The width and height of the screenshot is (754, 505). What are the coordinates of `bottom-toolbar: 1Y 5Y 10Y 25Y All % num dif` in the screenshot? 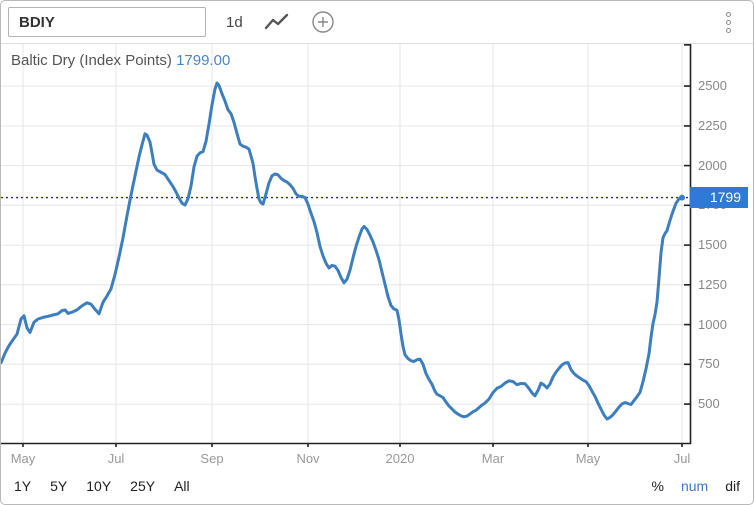 It's located at (377, 486).